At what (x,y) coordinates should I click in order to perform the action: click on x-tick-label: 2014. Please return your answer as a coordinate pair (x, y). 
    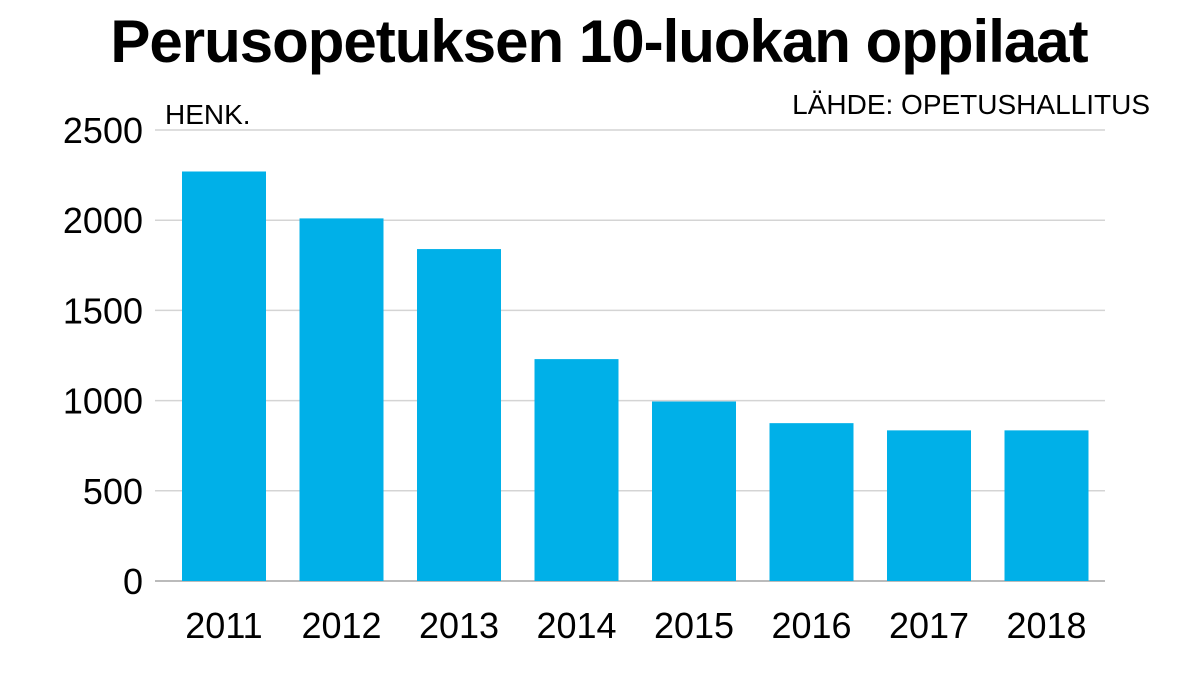
    Looking at the image, I should click on (576, 625).